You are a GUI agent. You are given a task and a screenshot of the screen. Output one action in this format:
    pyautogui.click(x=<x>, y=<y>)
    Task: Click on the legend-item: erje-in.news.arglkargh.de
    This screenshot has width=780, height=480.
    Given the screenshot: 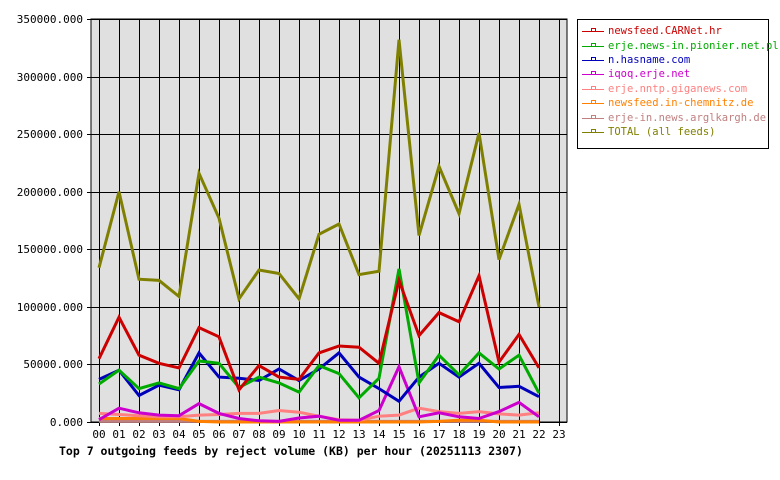 What is the action you would take?
    pyautogui.click(x=675, y=117)
    